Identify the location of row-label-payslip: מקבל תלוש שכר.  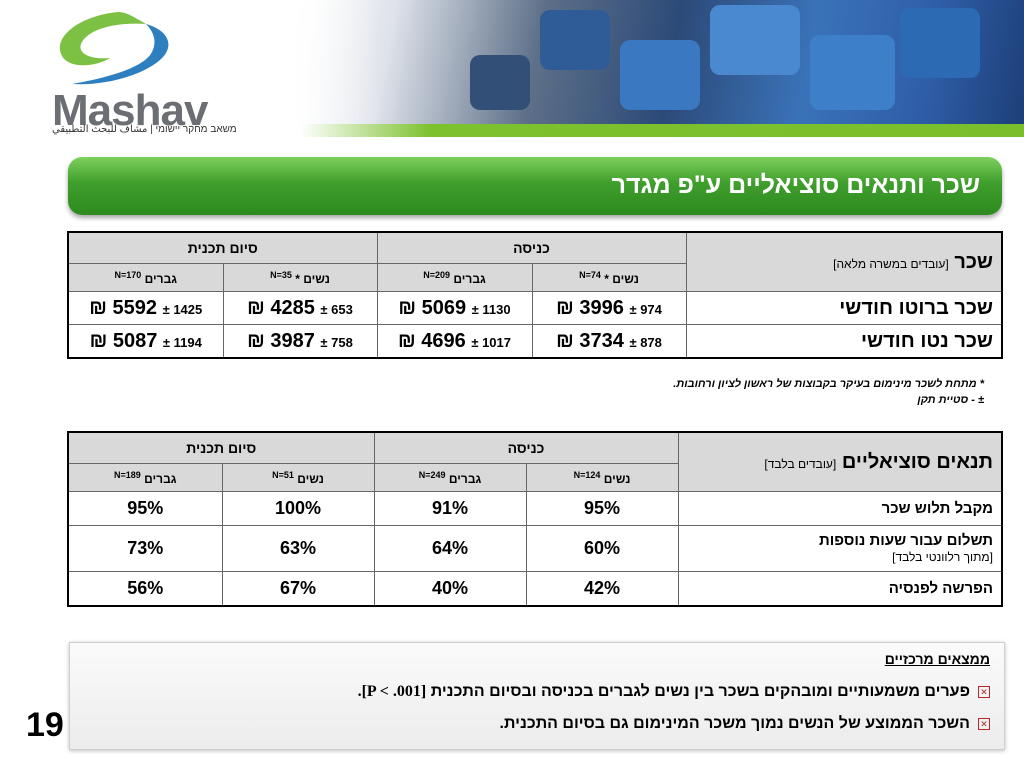
(840, 508).